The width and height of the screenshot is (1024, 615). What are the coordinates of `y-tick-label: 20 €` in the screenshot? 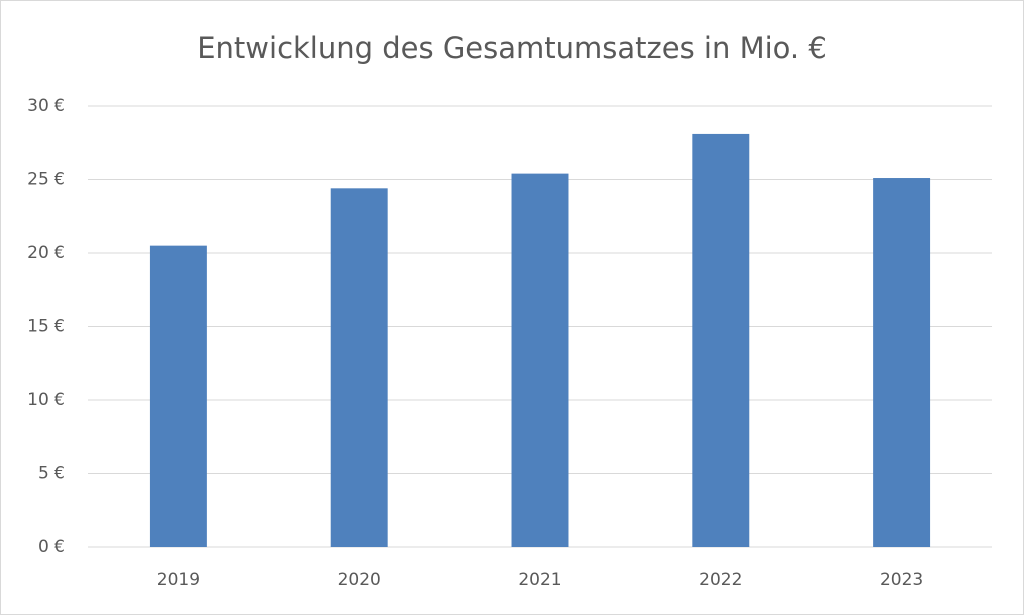 It's located at (46, 253).